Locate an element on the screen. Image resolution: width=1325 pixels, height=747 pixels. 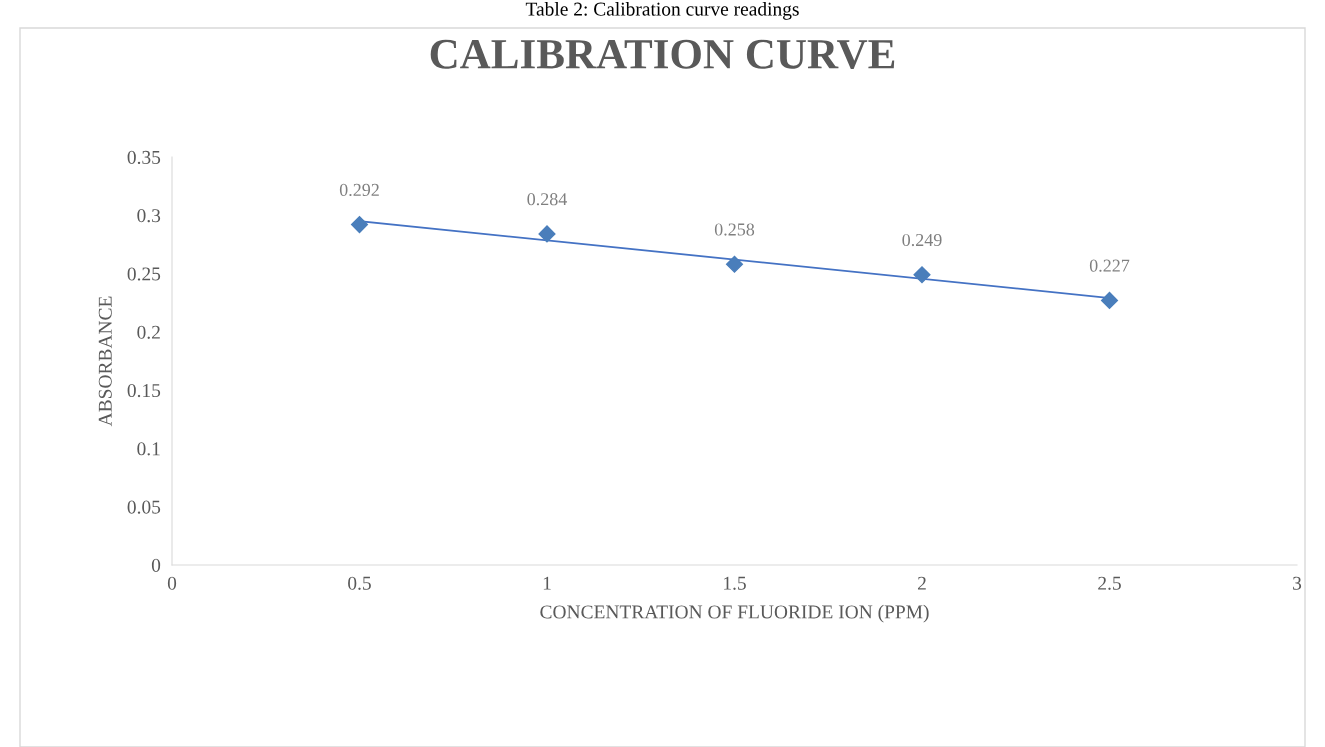
data-label: 0.227 is located at coordinates (1109, 265).